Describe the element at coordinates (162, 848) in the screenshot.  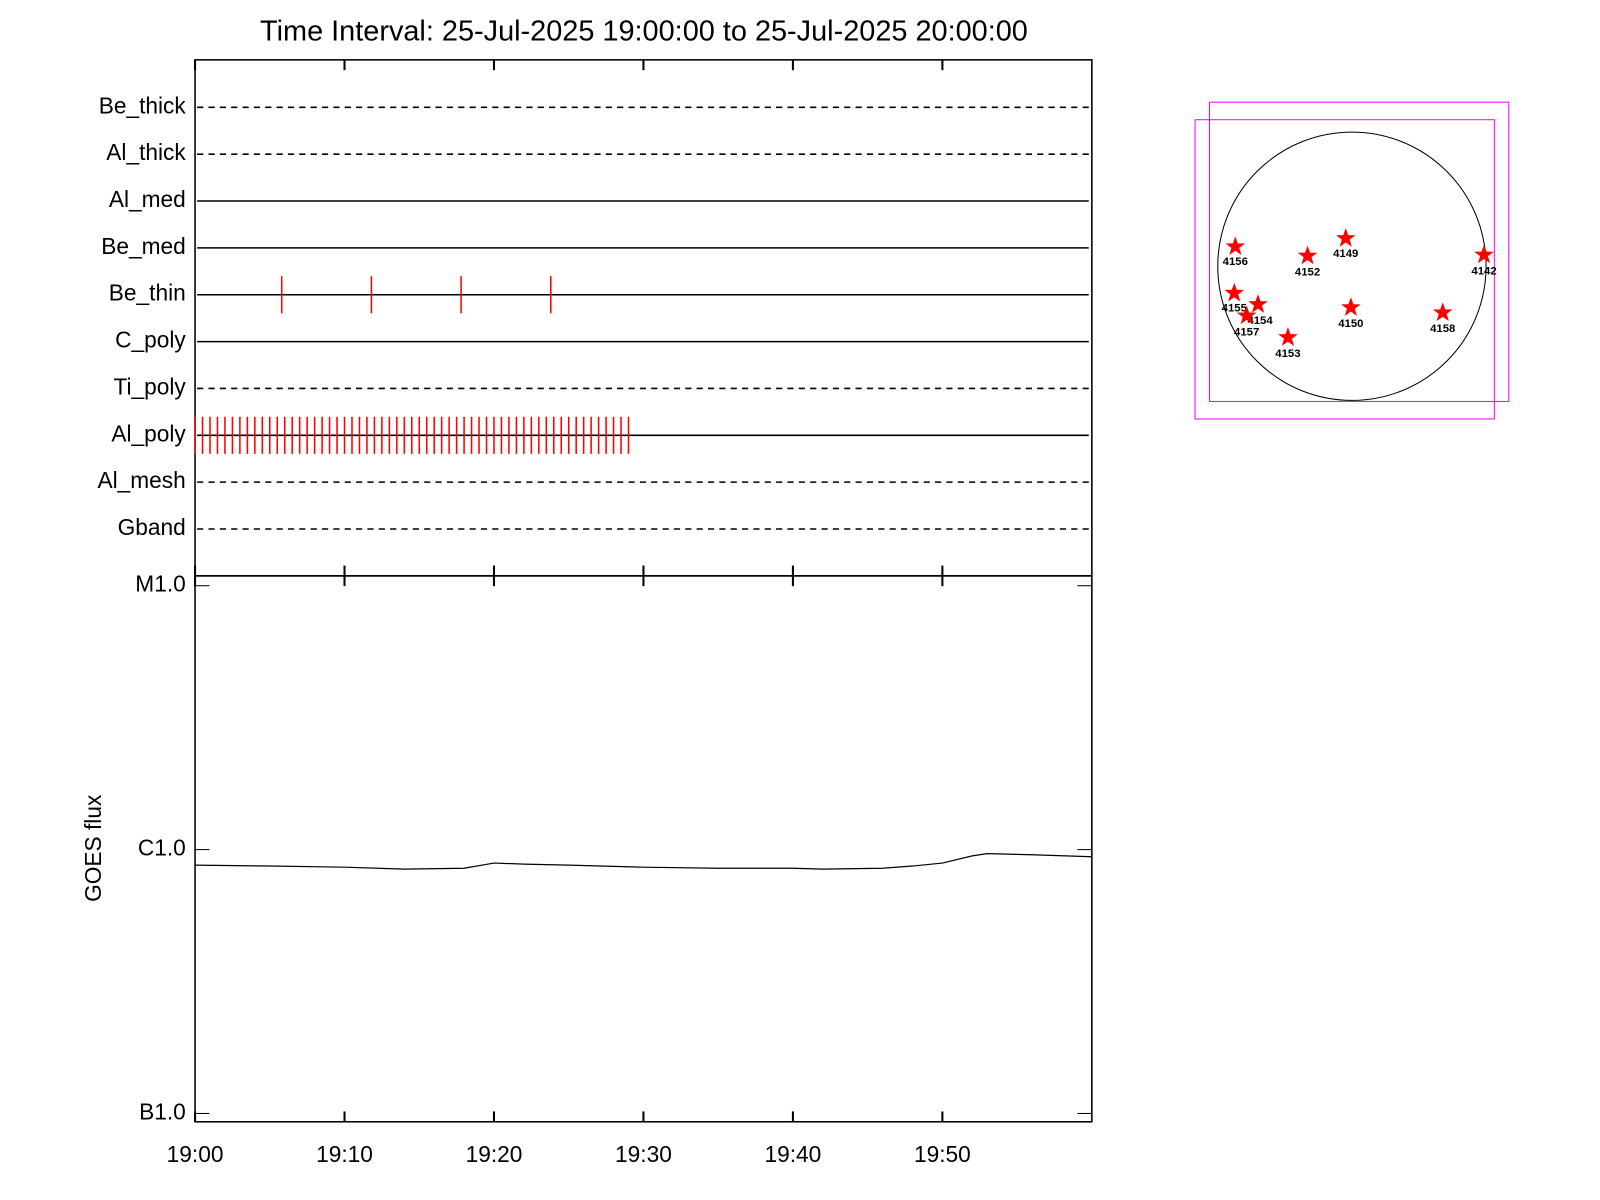
I see `y-tick-label: C1.0` at that location.